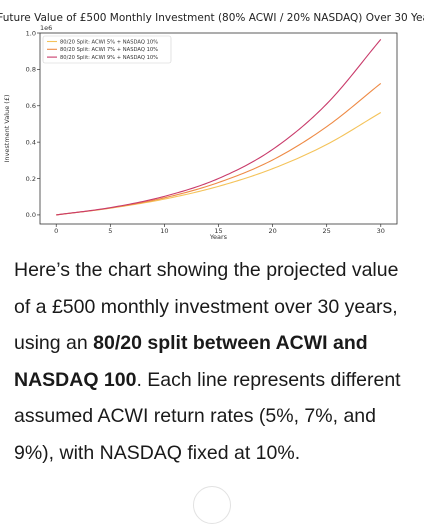  I want to click on legend-label: 80/20 Split: ACWI 7% + NASDAQ 10%, so click(109, 50).